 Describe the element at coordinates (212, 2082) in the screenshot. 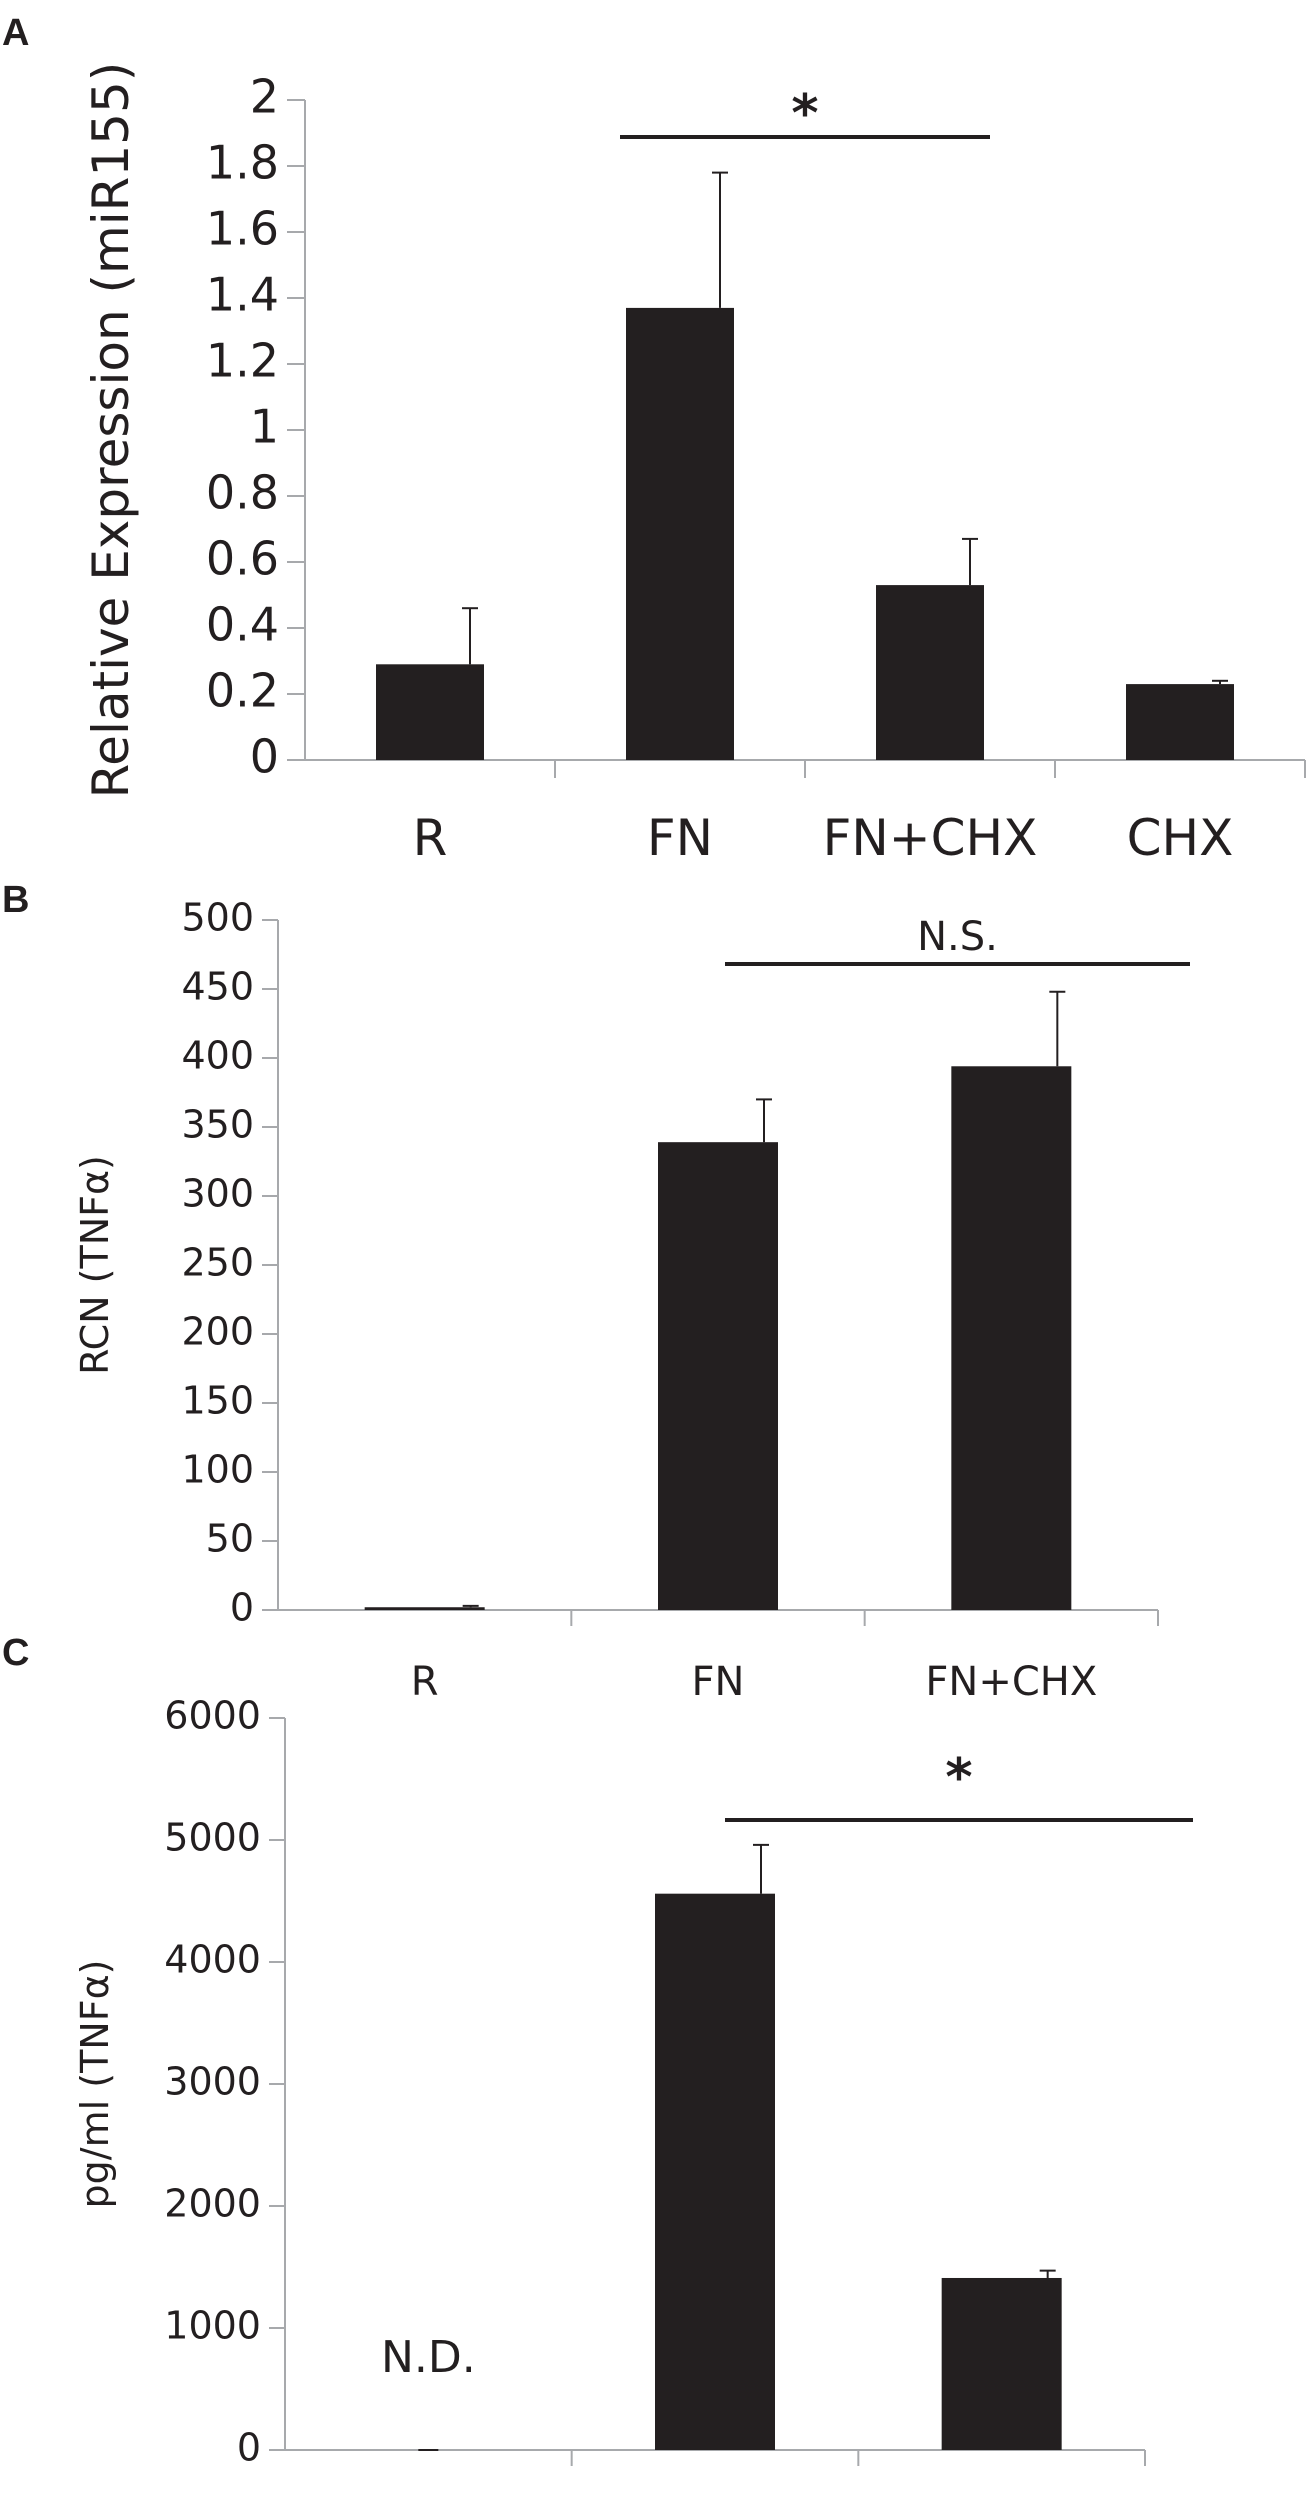

I see `panel-c-y-tick-label: 3000` at that location.